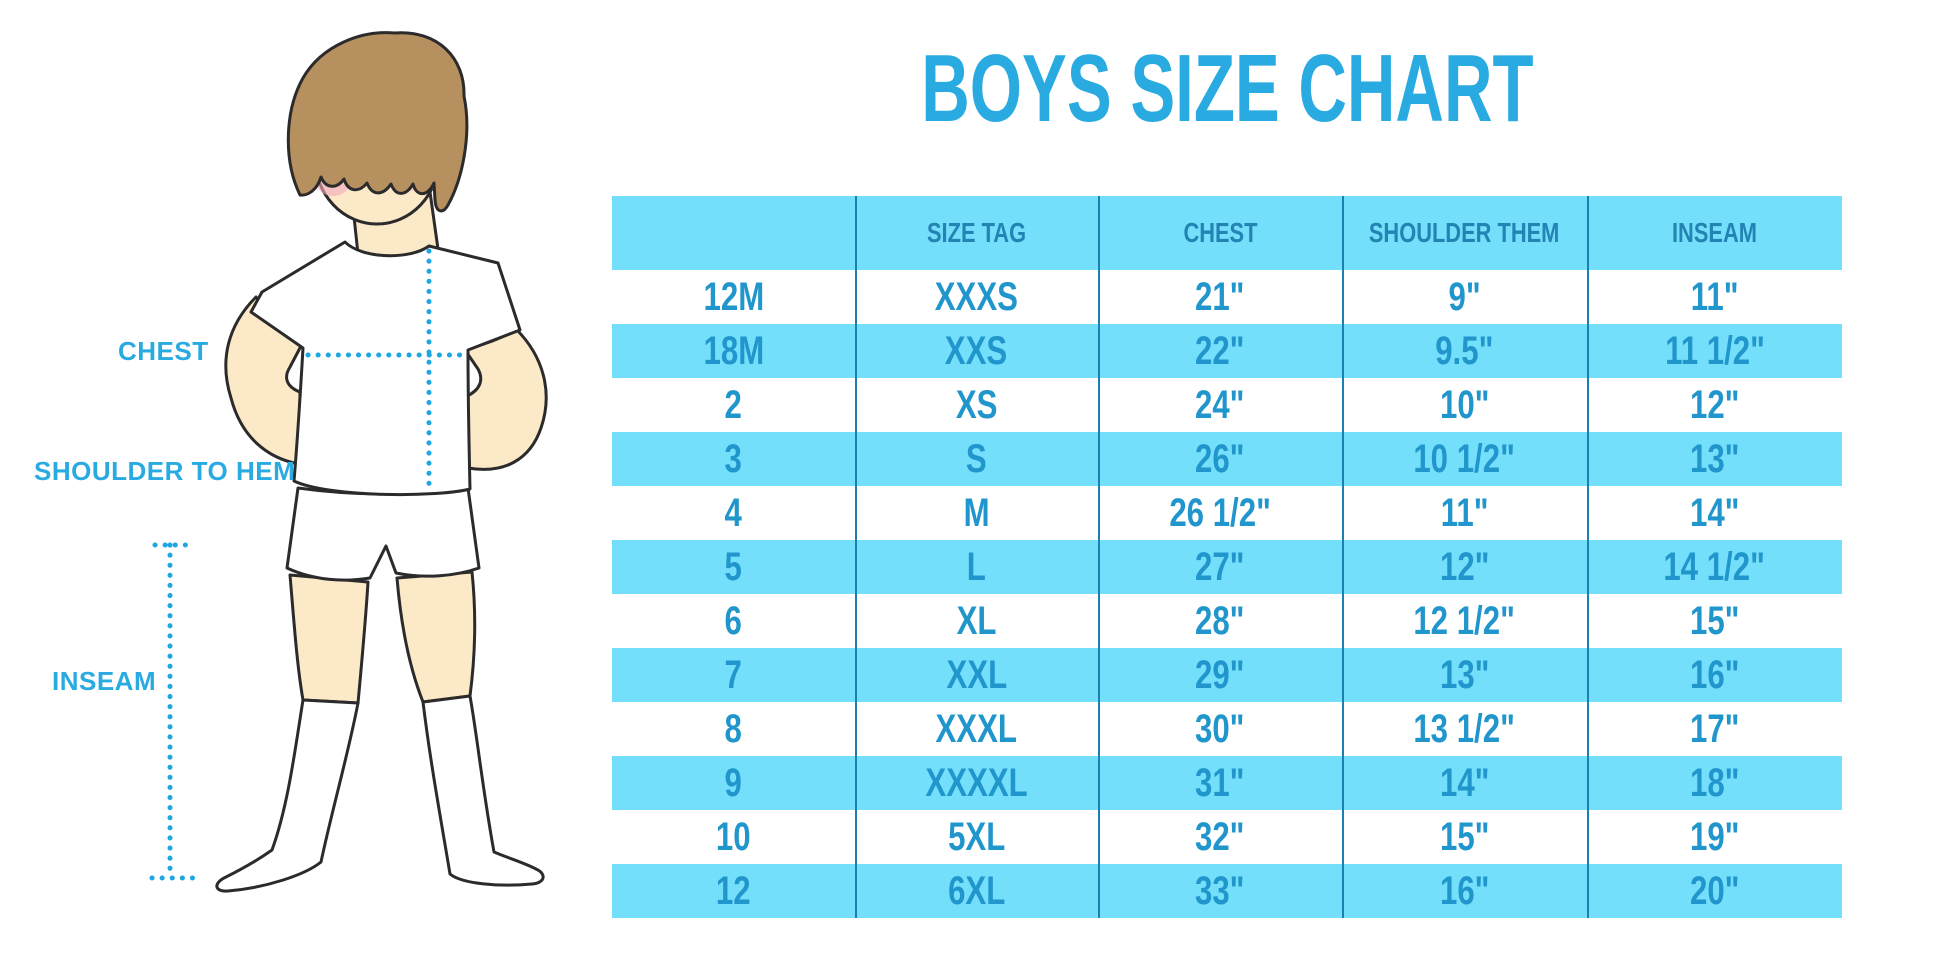  Describe the element at coordinates (165, 471) in the screenshot. I see `shoulder-to-hem-label: SHOULDER TO HEM` at that location.